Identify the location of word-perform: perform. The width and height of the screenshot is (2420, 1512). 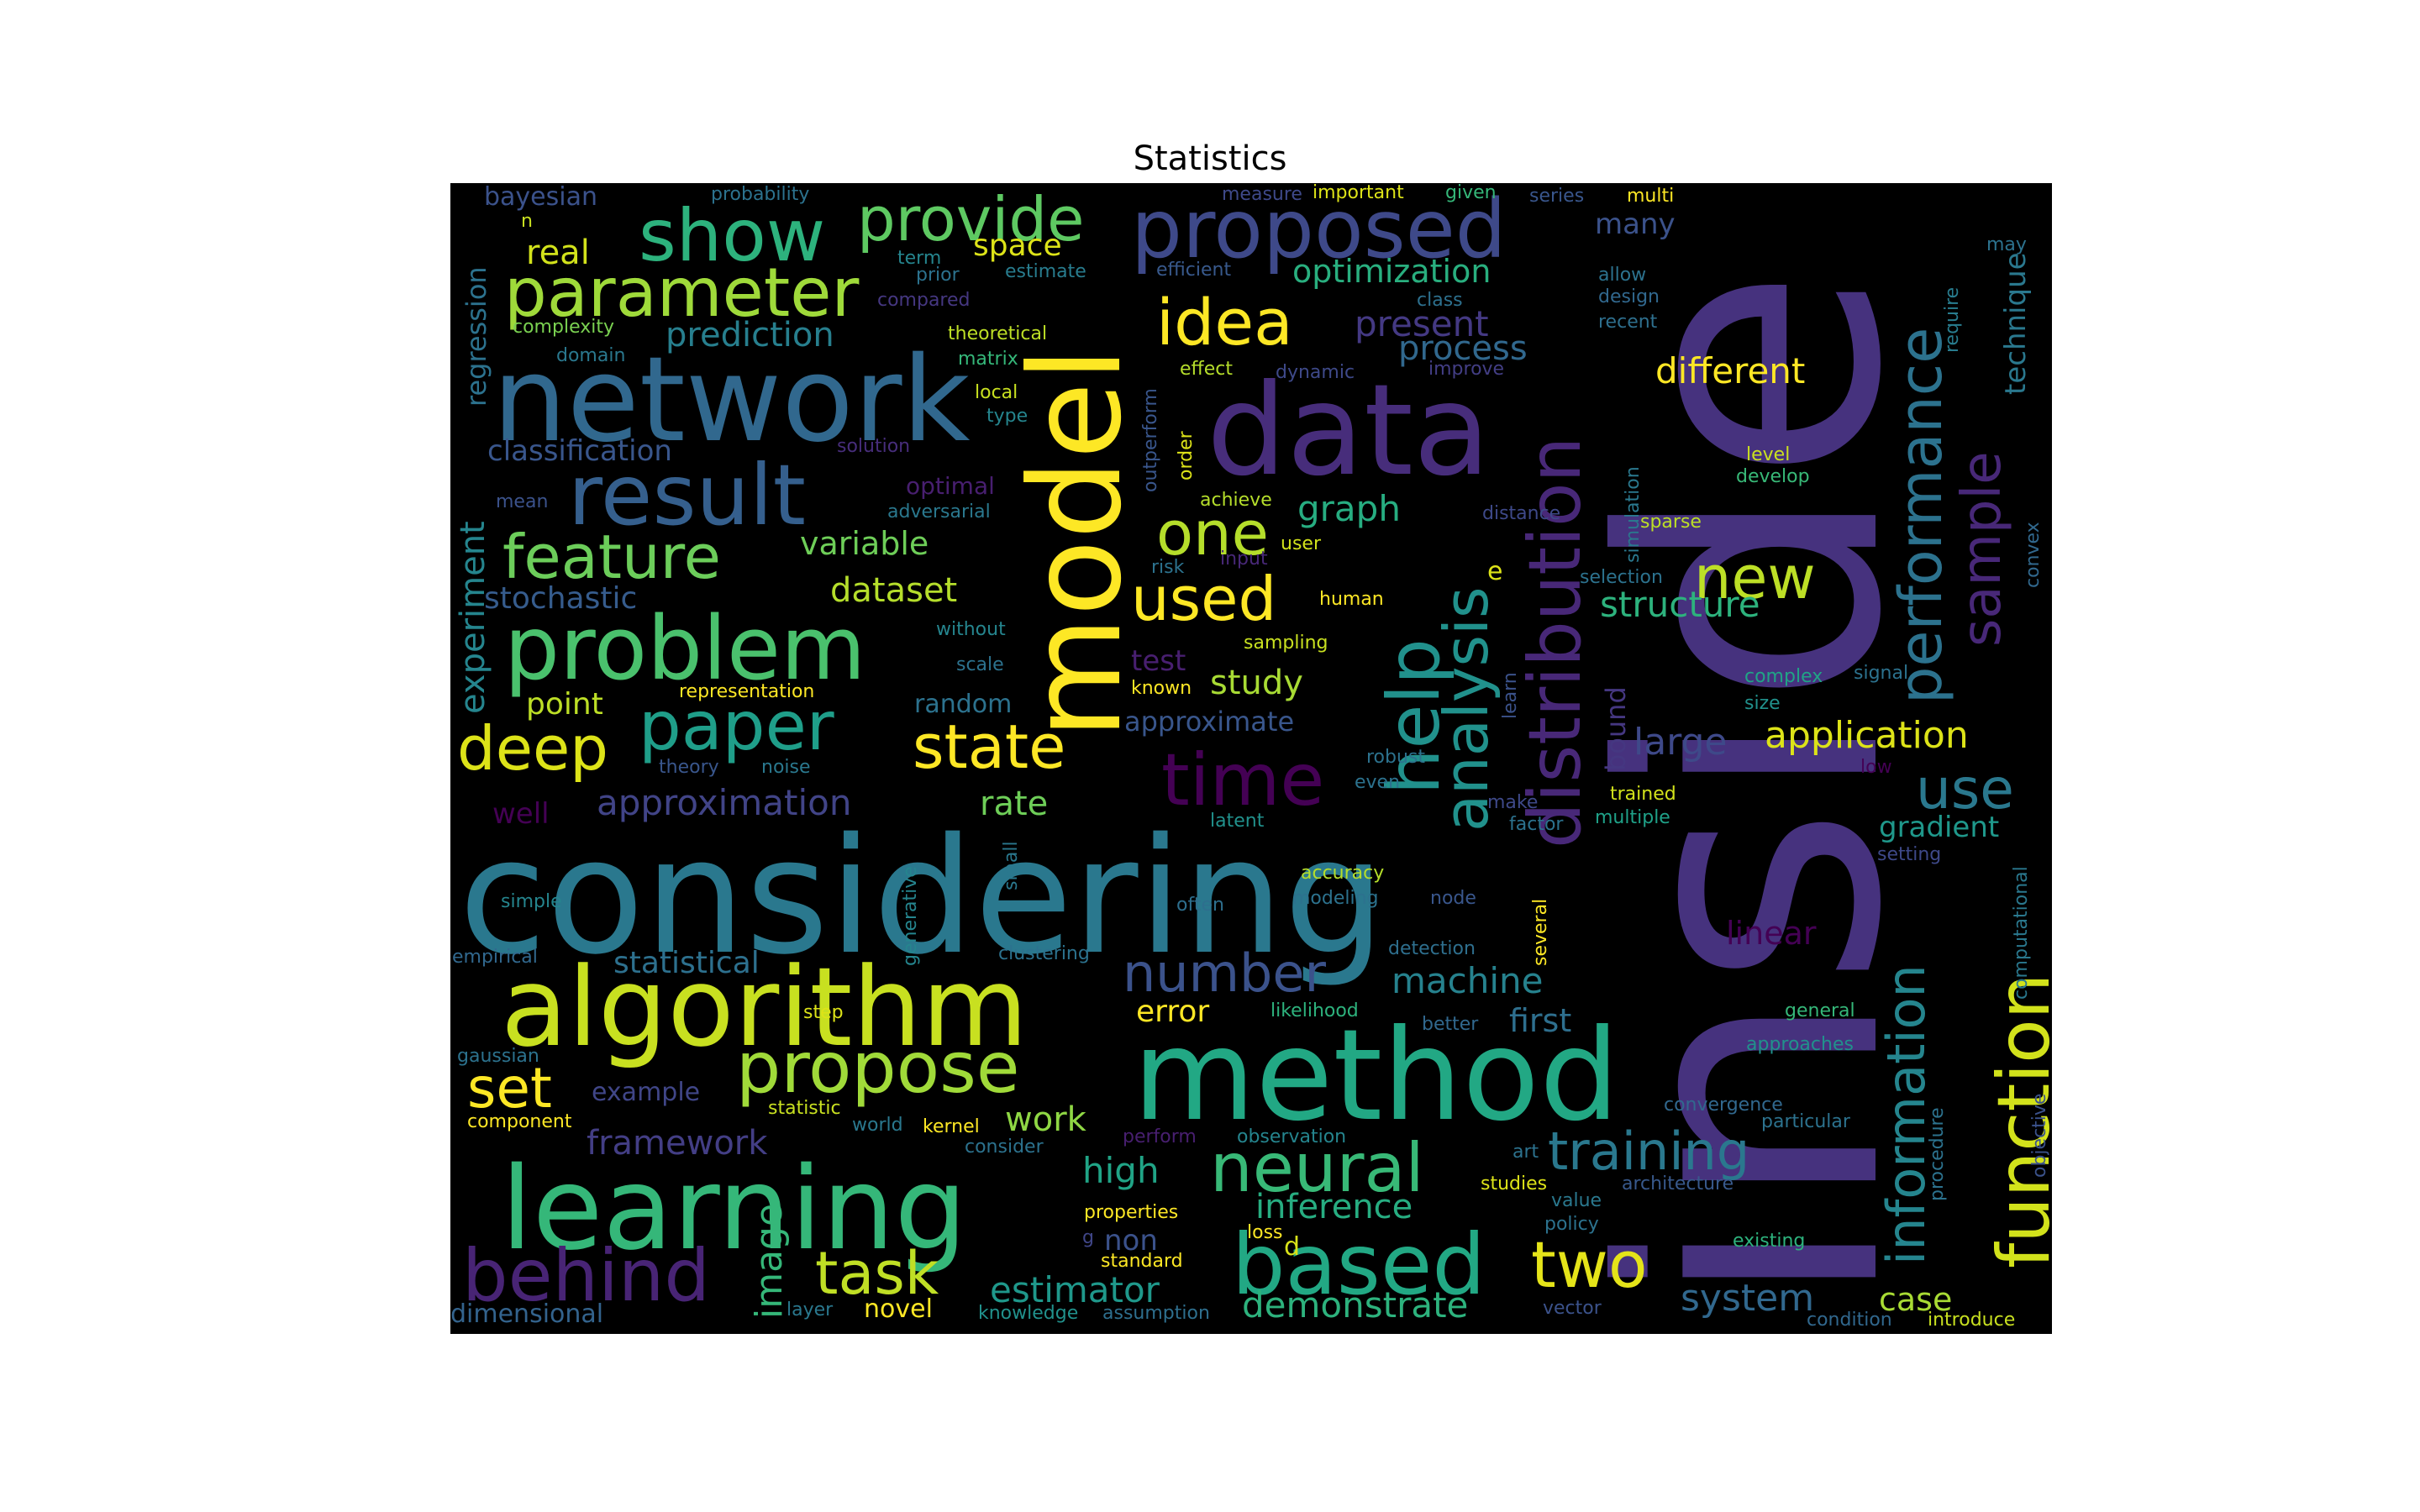
(1160, 1136).